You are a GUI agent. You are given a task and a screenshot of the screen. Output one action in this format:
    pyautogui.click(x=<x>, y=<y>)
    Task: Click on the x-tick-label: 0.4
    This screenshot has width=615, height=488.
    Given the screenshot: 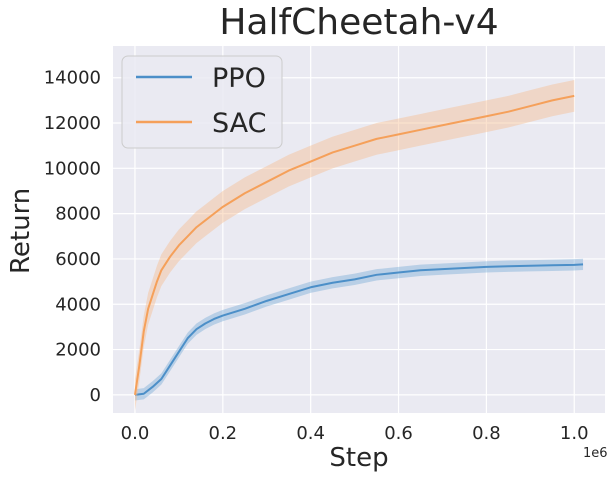 What is the action you would take?
    pyautogui.click(x=310, y=433)
    